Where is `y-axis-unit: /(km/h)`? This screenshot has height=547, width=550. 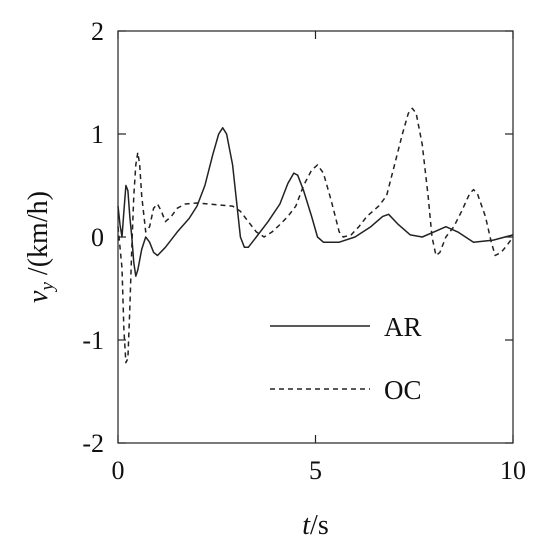
y-axis-unit: /(km/h) is located at coordinates (38, 236).